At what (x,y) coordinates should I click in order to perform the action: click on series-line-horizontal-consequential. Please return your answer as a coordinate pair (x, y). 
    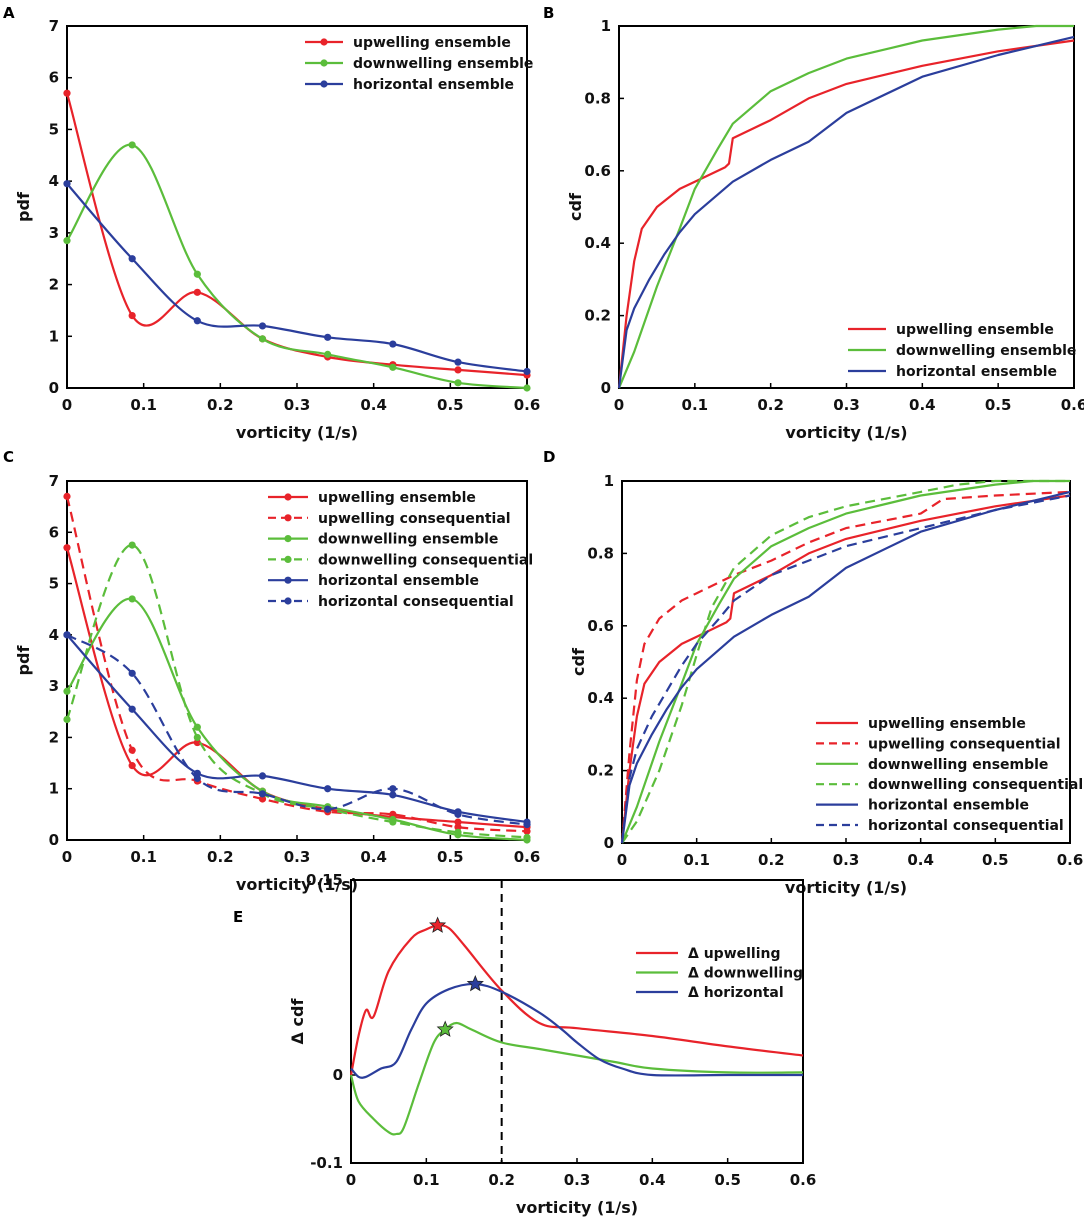
    Looking at the image, I should click on (845, 669).